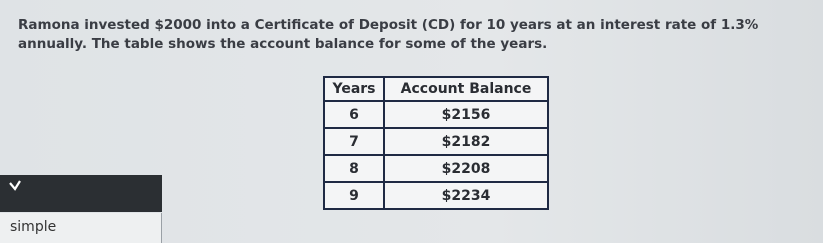 Image resolution: width=823 pixels, height=243 pixels. Describe the element at coordinates (354, 168) in the screenshot. I see `year-cell: 8` at that location.